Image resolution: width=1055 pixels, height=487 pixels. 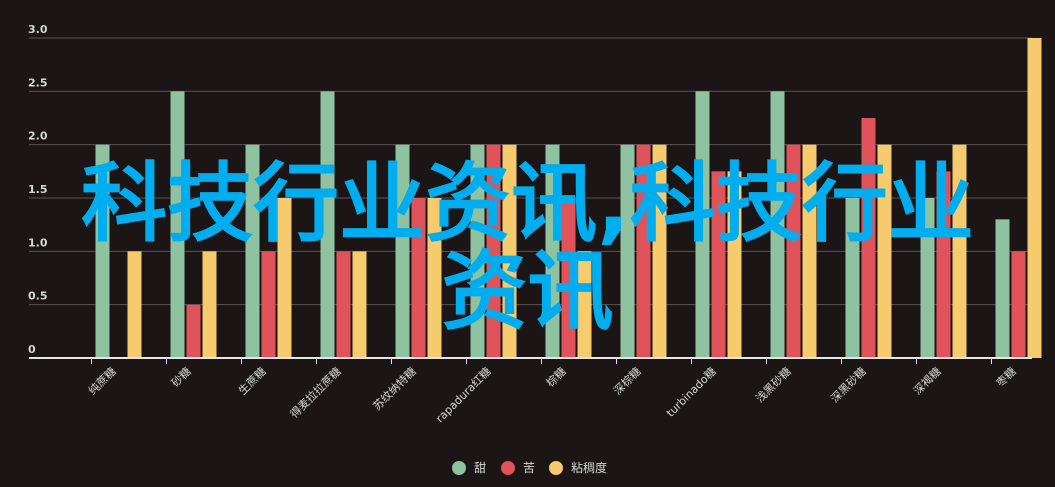 I want to click on legend-label: 苦, so click(x=529, y=468).